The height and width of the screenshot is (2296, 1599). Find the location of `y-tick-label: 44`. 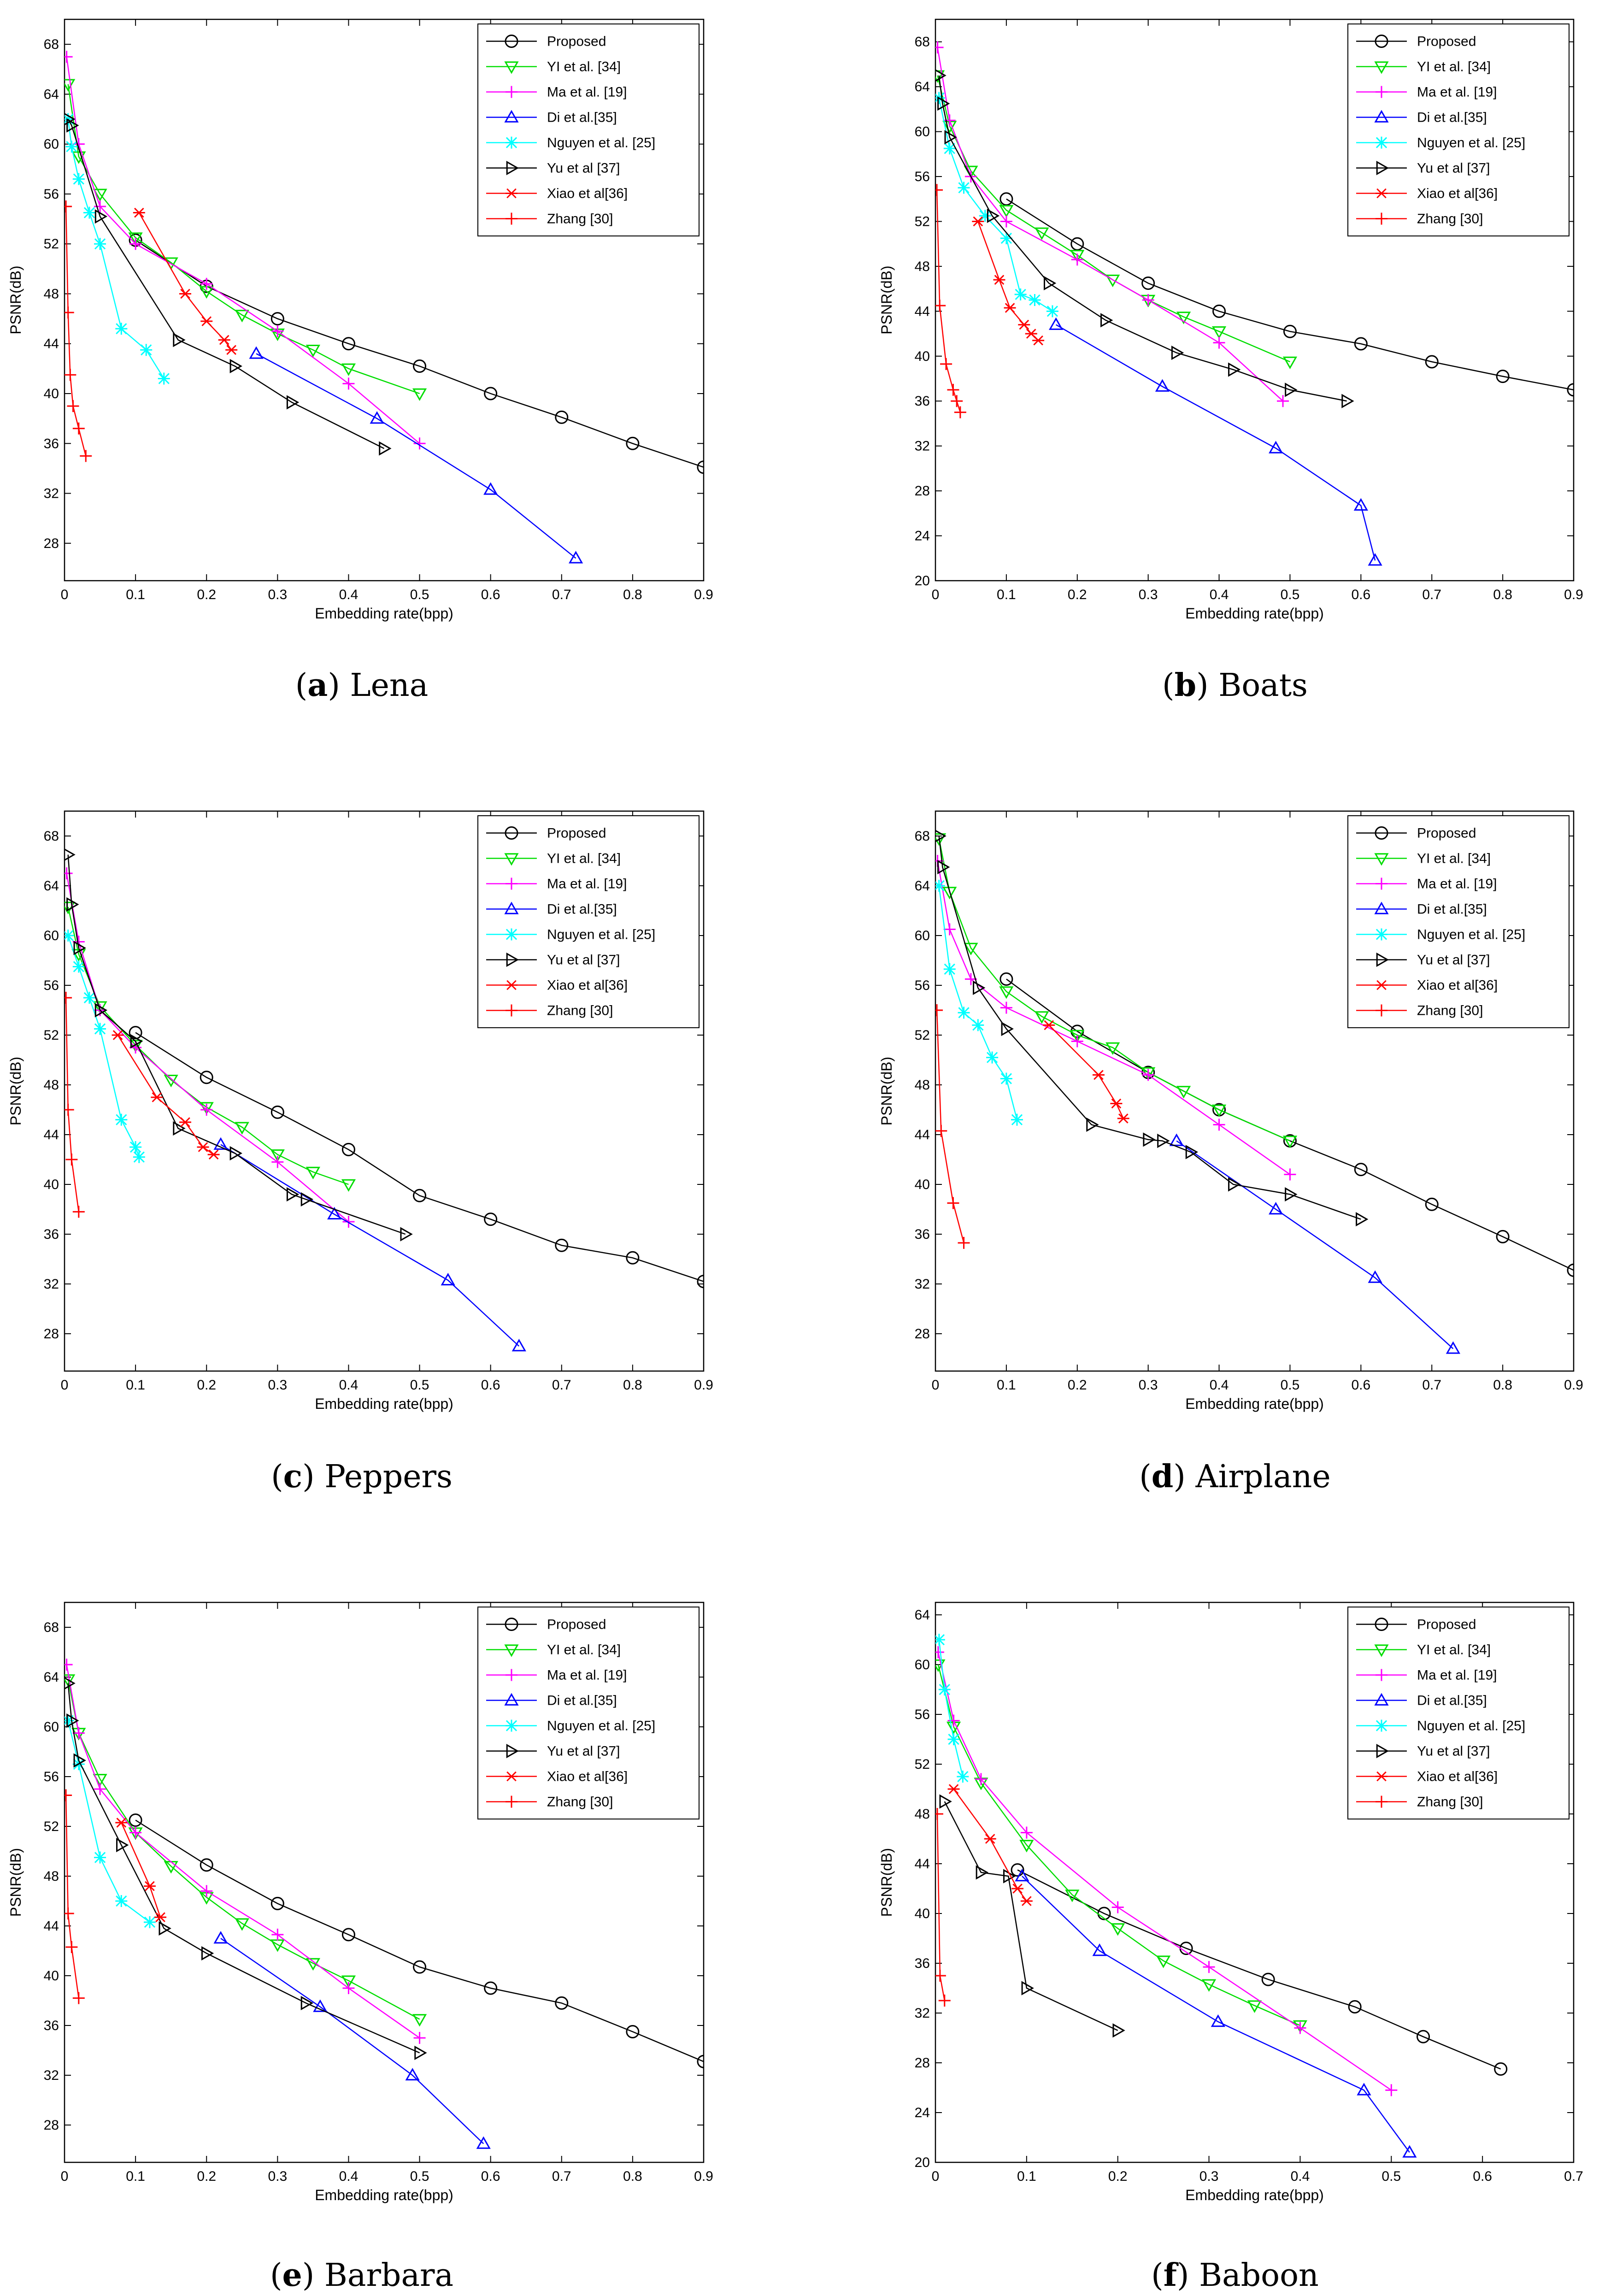

y-tick-label: 44 is located at coordinates (922, 1134).